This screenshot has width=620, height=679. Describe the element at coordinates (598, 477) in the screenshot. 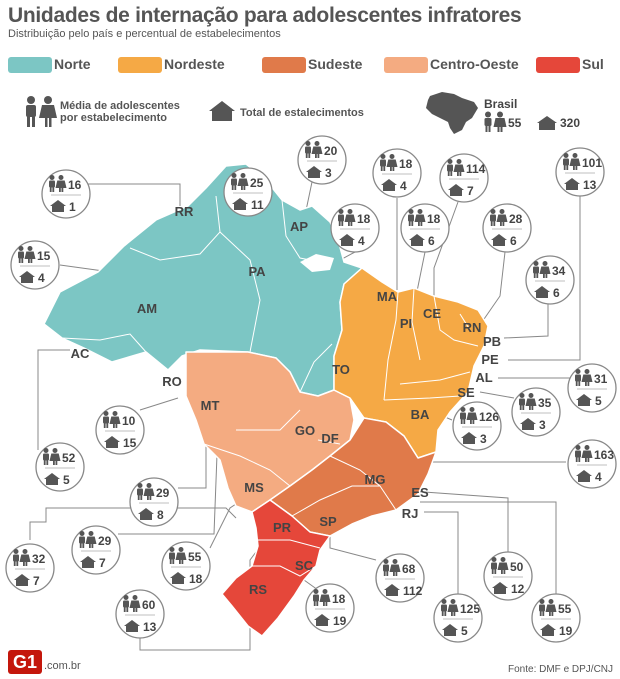

I see `callout-total: 4` at that location.